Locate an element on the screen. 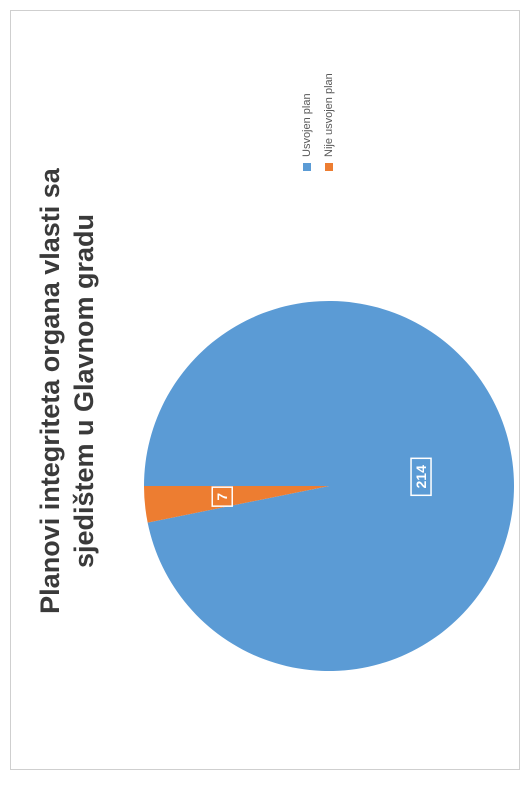  data-label-usvojen: 214 is located at coordinates (421, 477).